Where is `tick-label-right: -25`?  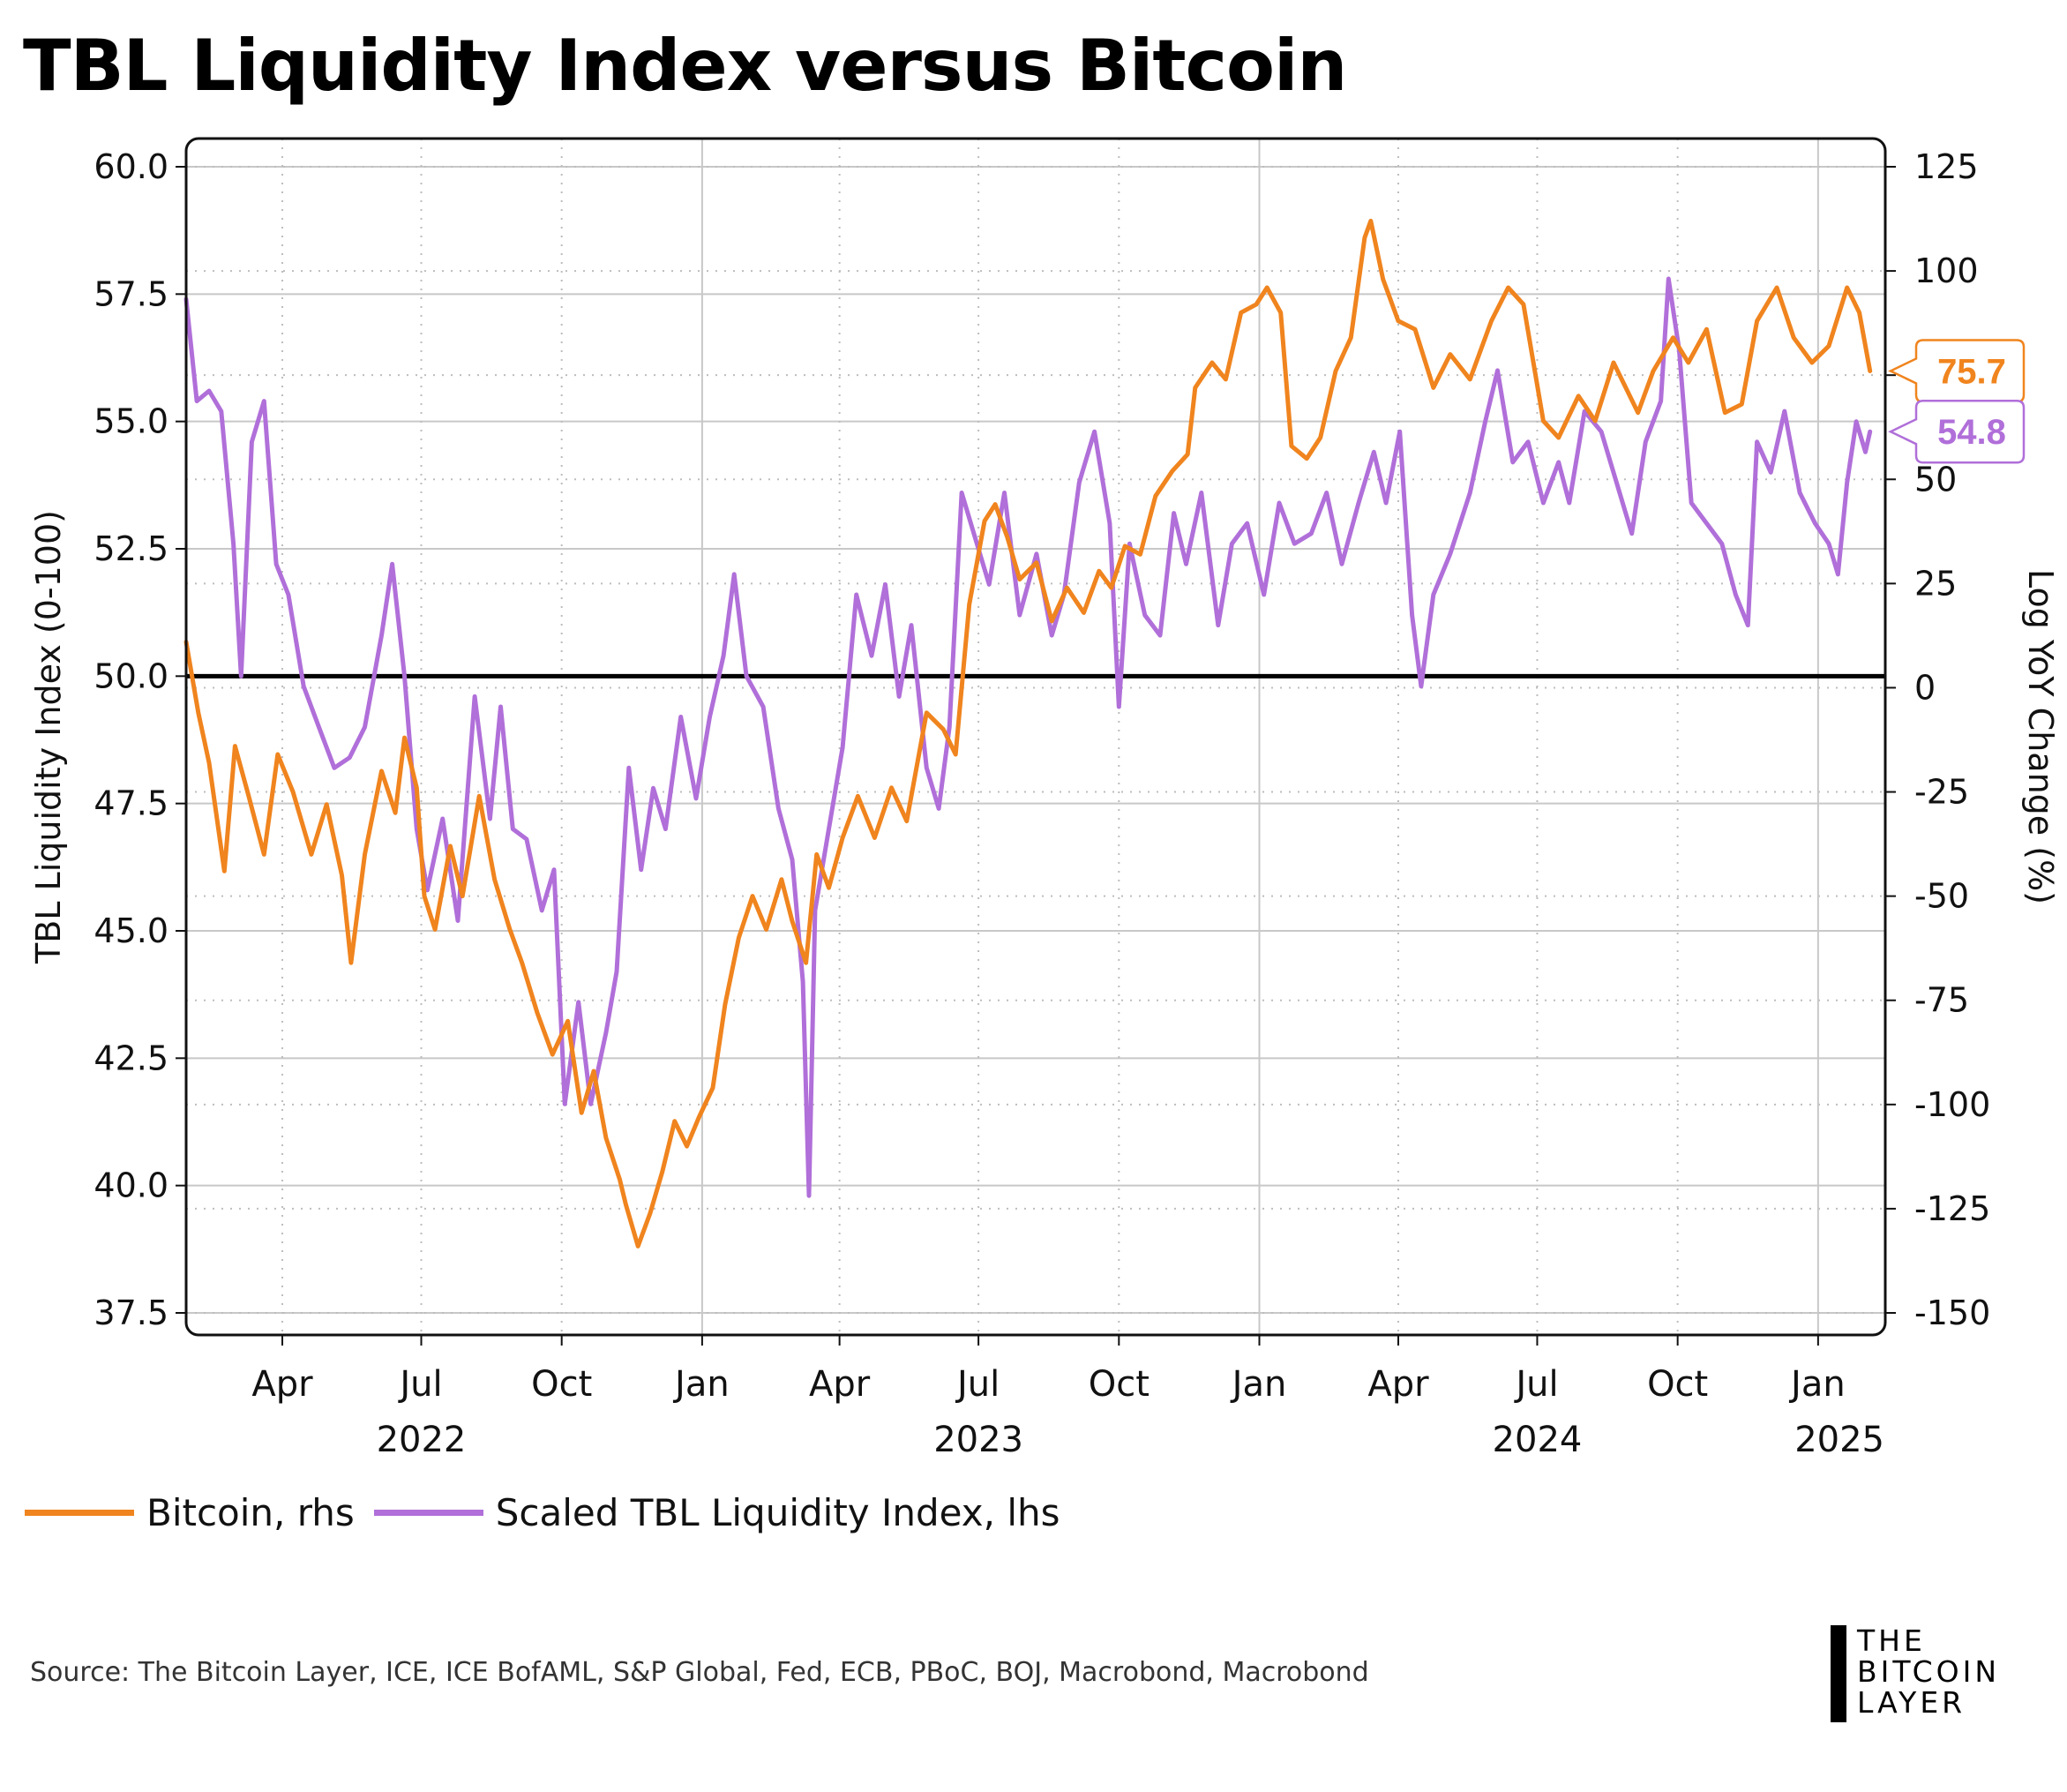 tick-label-right: -25 is located at coordinates (1941, 793).